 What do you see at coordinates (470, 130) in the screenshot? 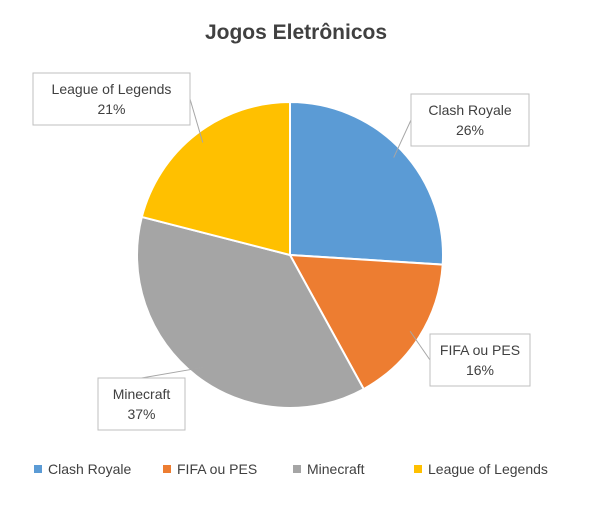
I see `data-label-value: 26%` at bounding box center [470, 130].